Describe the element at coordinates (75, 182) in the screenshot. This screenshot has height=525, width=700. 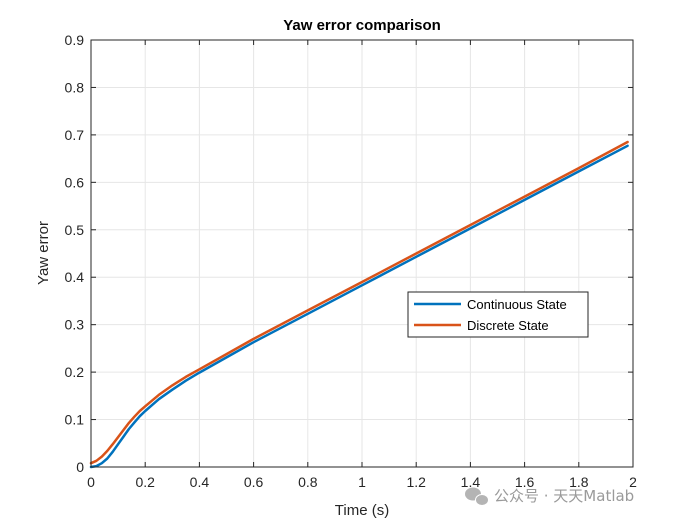
I see `y-tick-label: 0.6` at that location.